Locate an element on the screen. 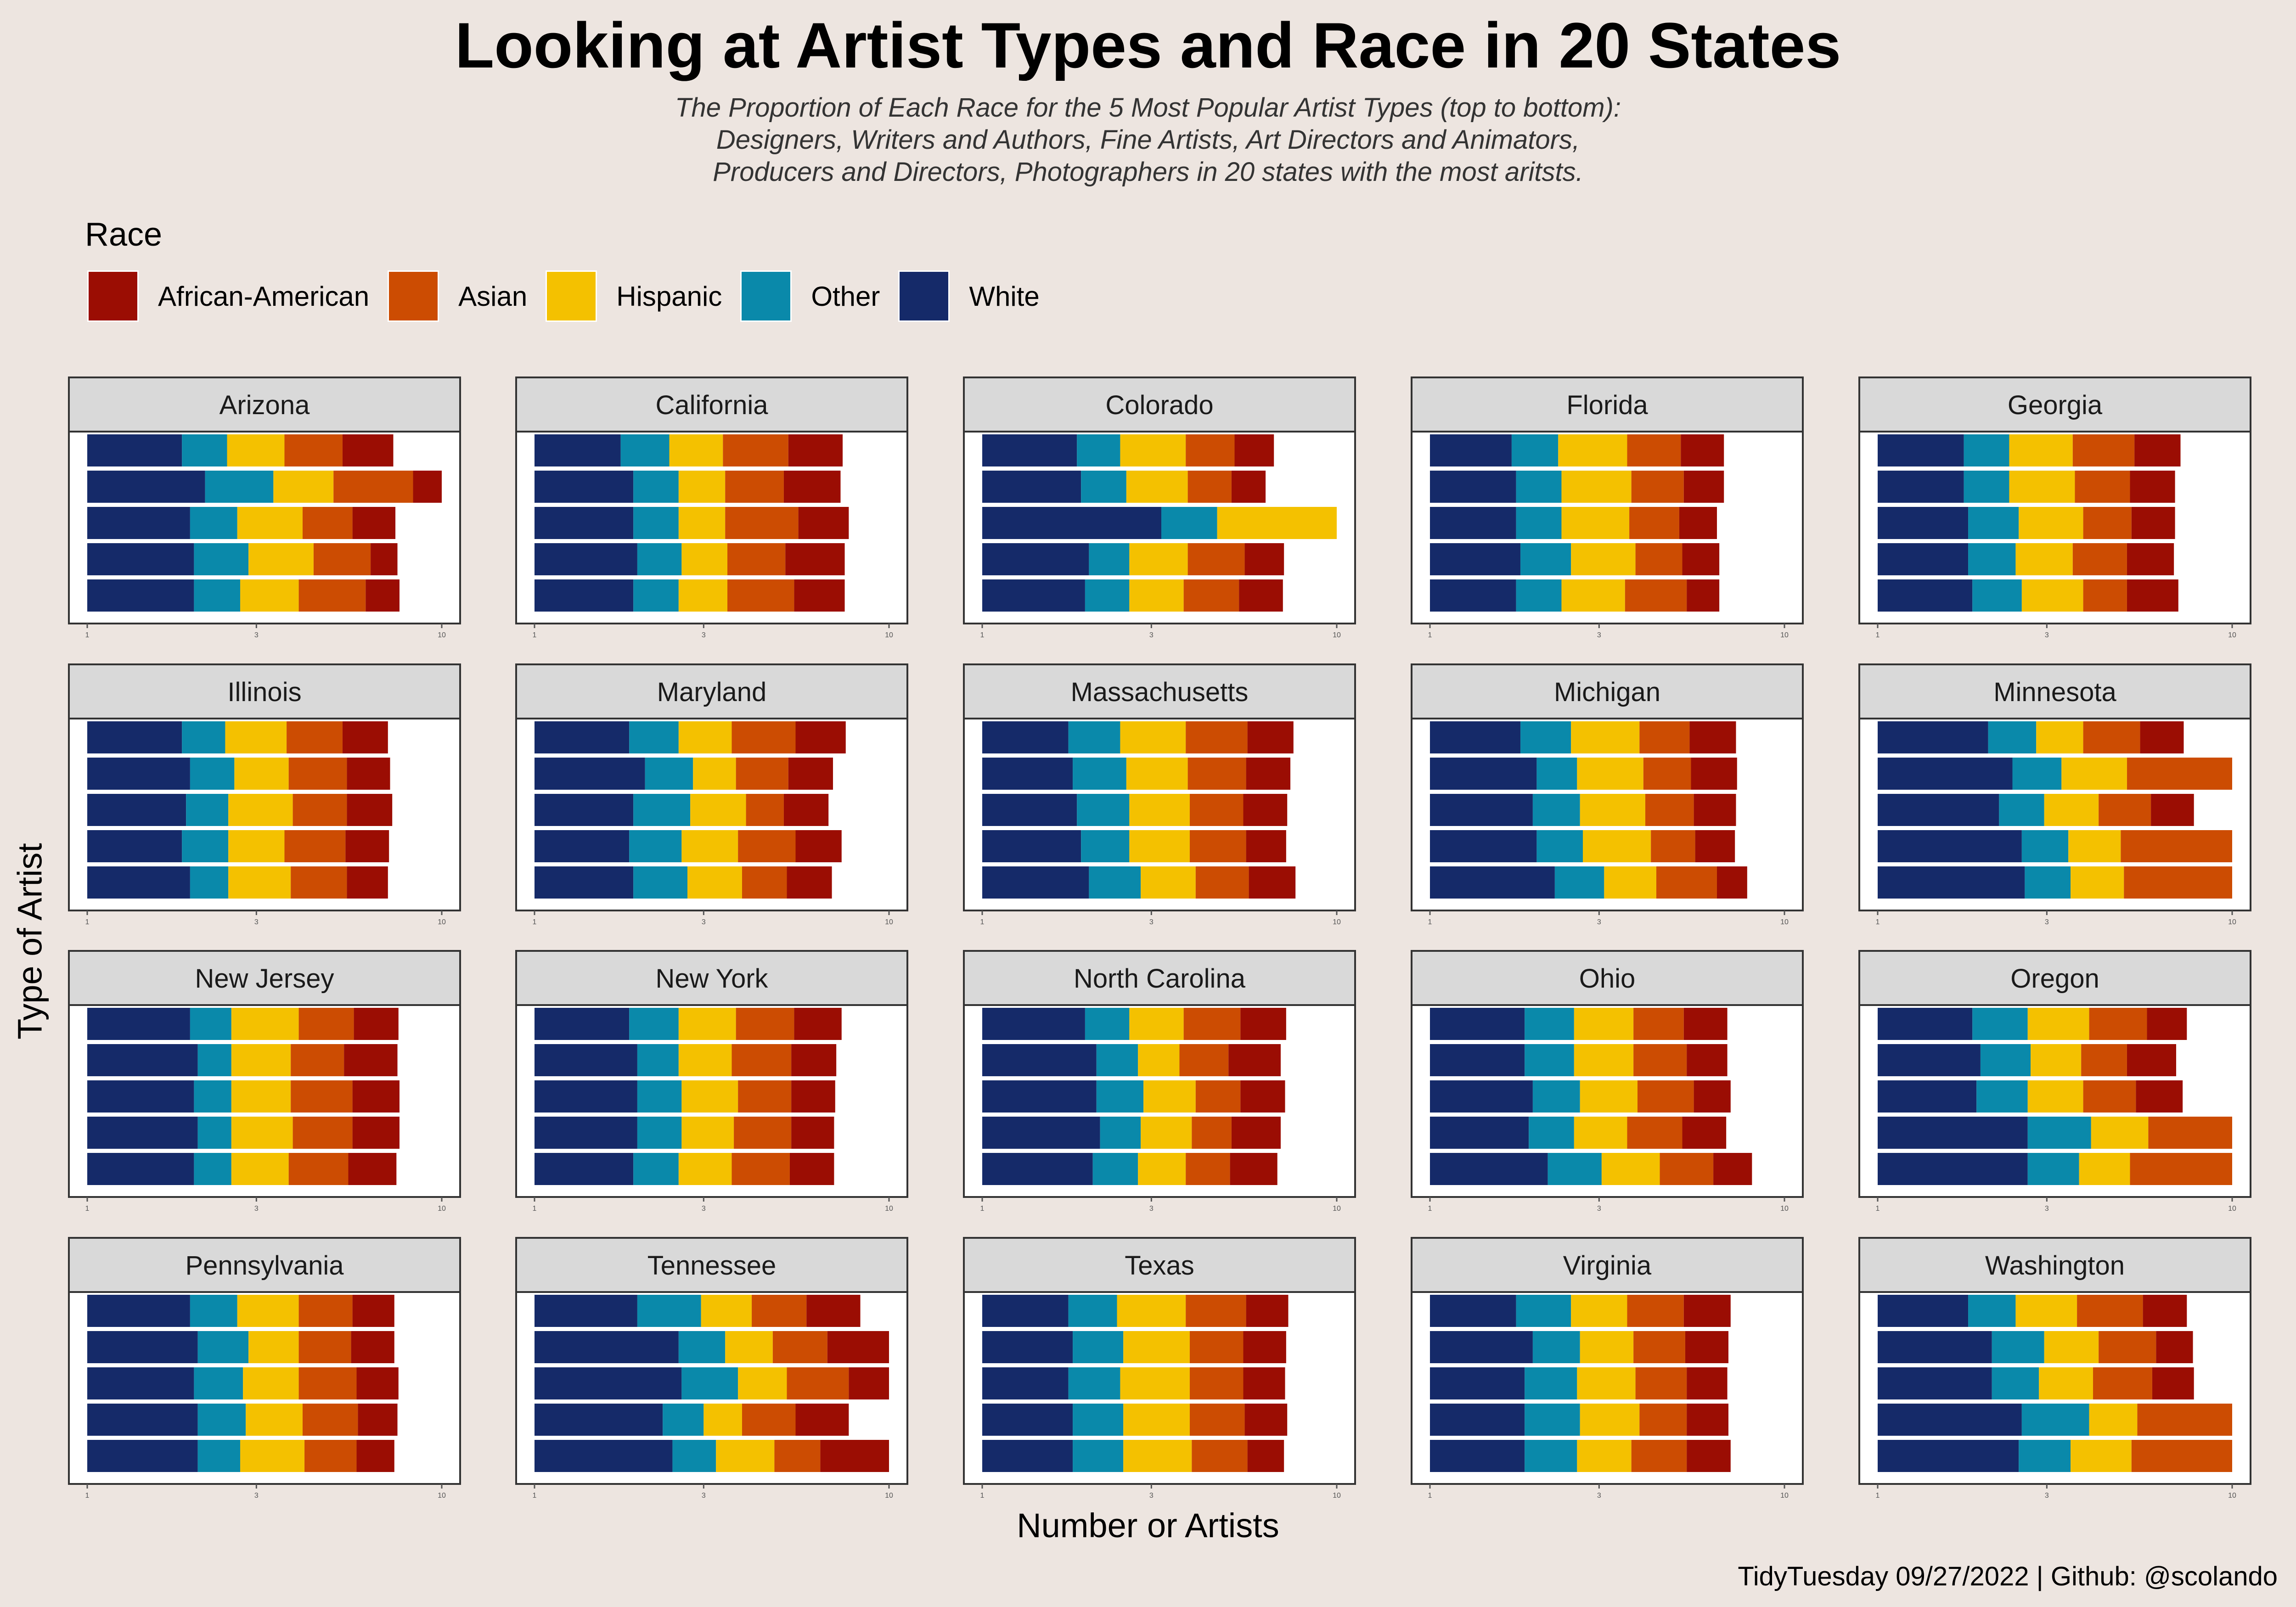  legend-swatch-white is located at coordinates (924, 296).